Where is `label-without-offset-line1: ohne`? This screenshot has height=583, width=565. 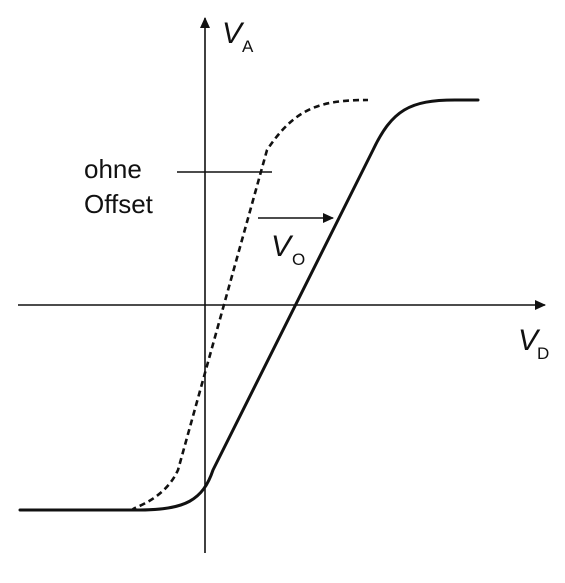
label-without-offset-line1: ohne is located at coordinates (113, 169).